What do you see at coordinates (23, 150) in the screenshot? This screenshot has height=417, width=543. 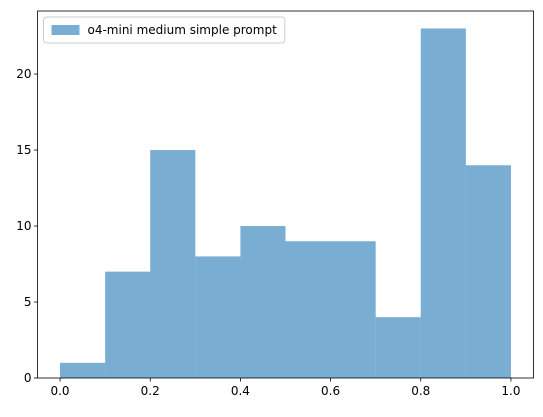 I see `y-tick-label: 15` at bounding box center [23, 150].